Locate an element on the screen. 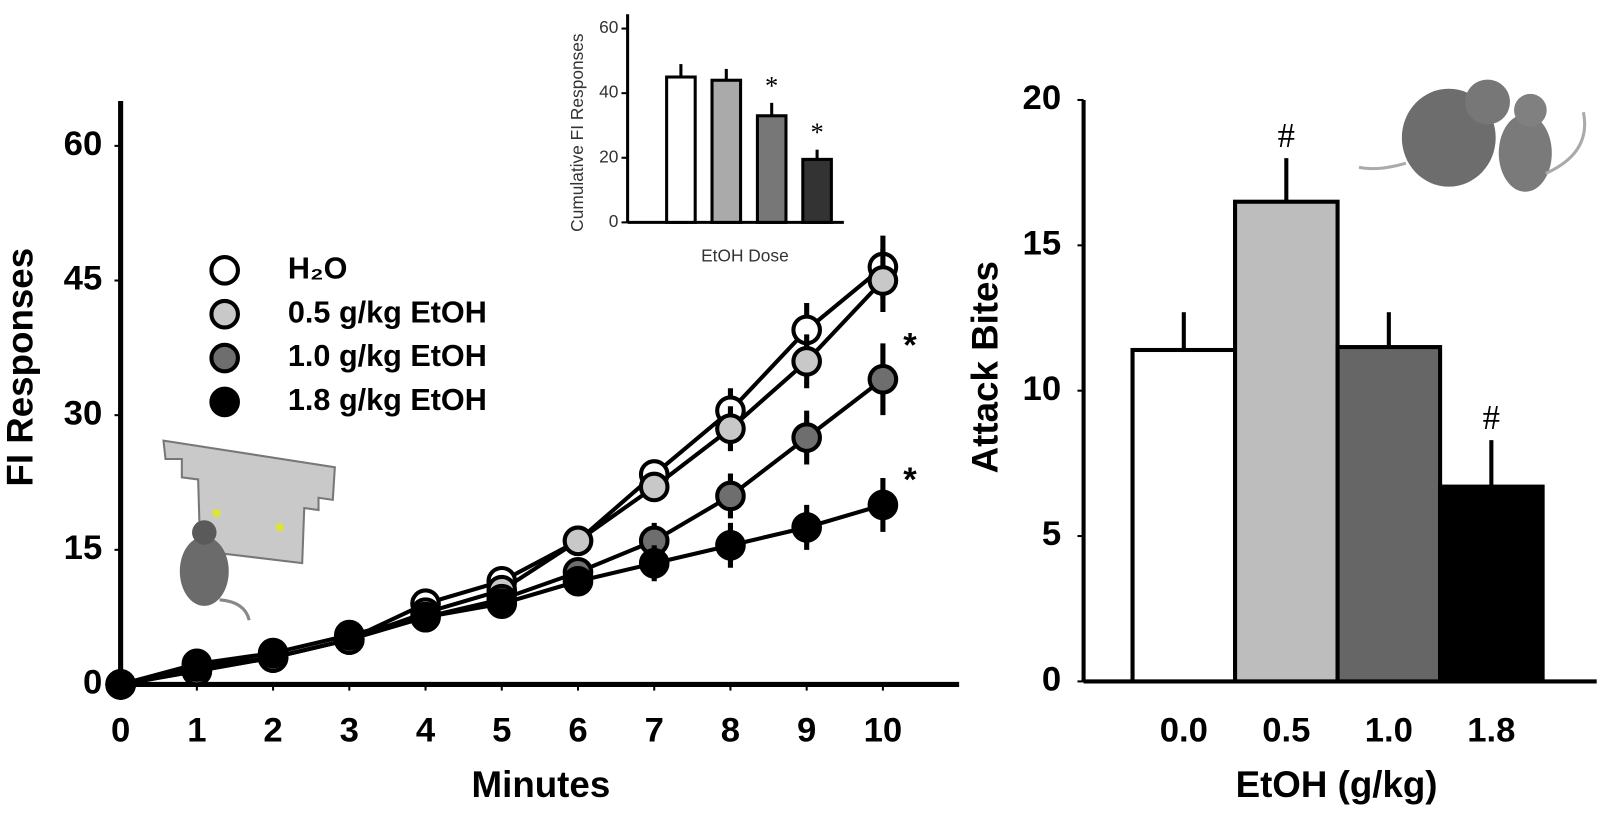 The height and width of the screenshot is (813, 1600). x-tick-label: 9 is located at coordinates (806, 731).